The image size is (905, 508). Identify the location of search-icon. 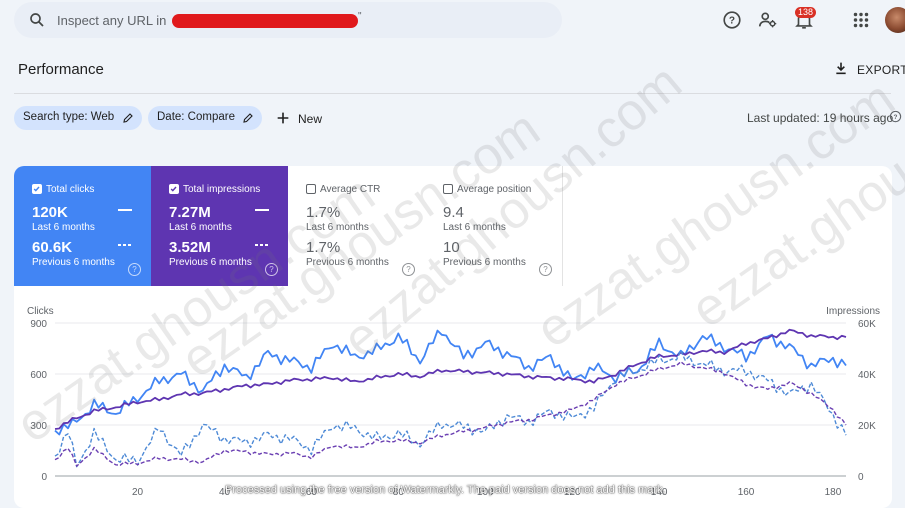
(37, 20).